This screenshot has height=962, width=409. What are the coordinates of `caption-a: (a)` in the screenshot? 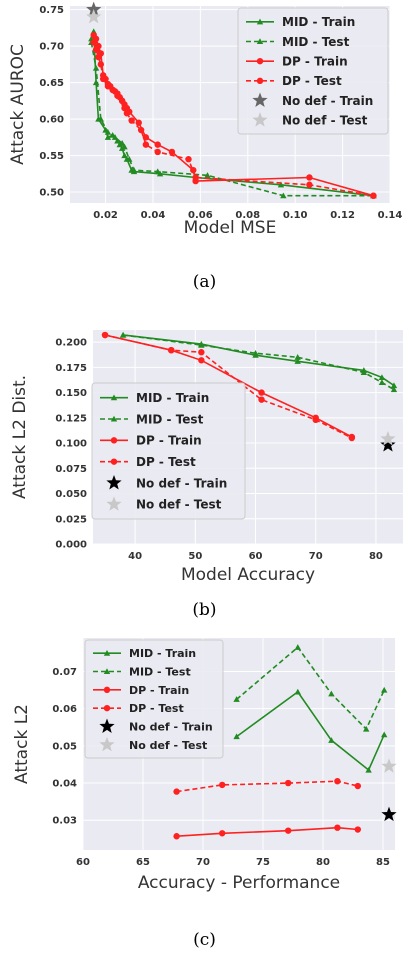 It's located at (204, 282).